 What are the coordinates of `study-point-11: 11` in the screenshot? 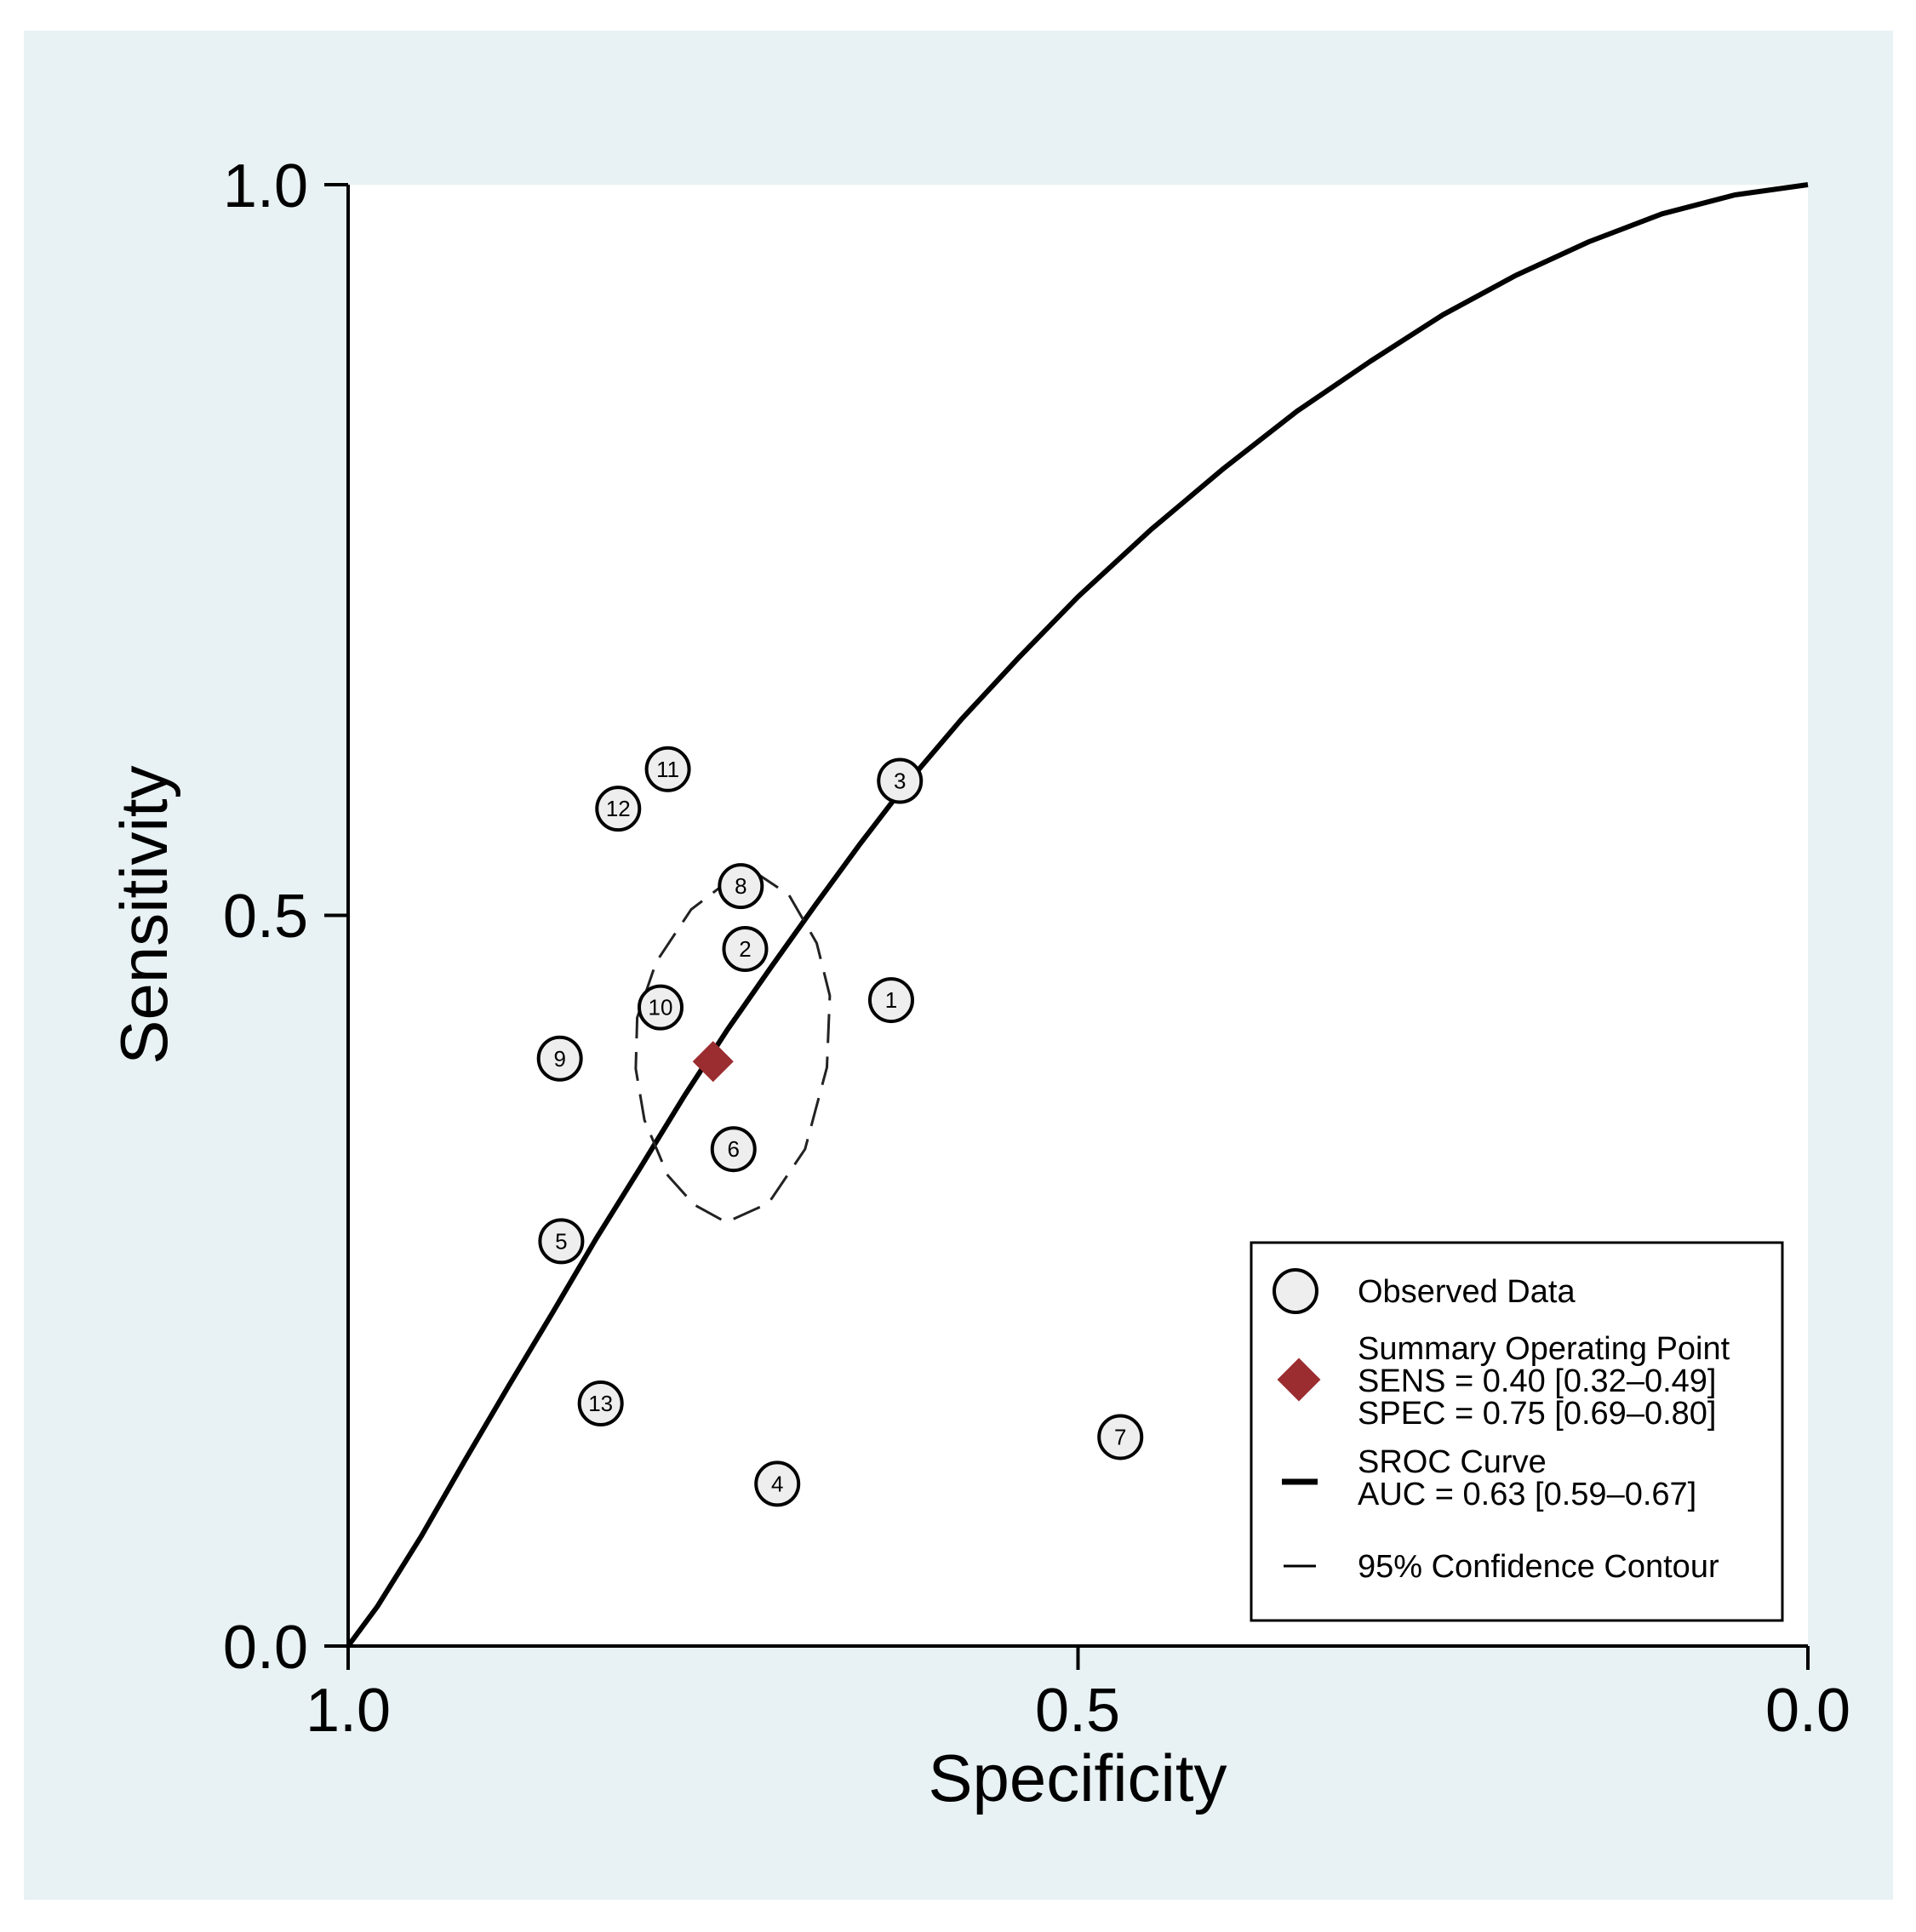 It's located at (667, 769).